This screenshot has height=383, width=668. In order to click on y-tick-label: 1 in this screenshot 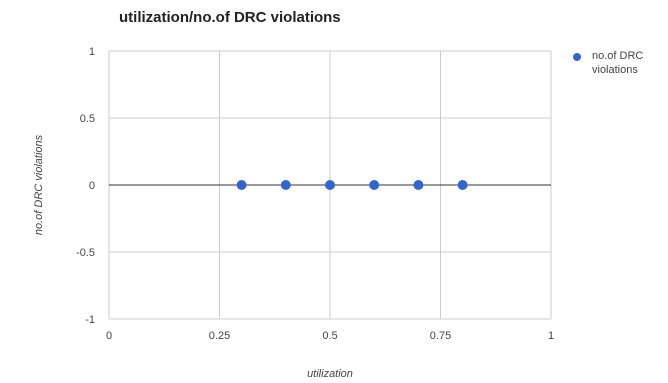, I will do `click(92, 52)`.